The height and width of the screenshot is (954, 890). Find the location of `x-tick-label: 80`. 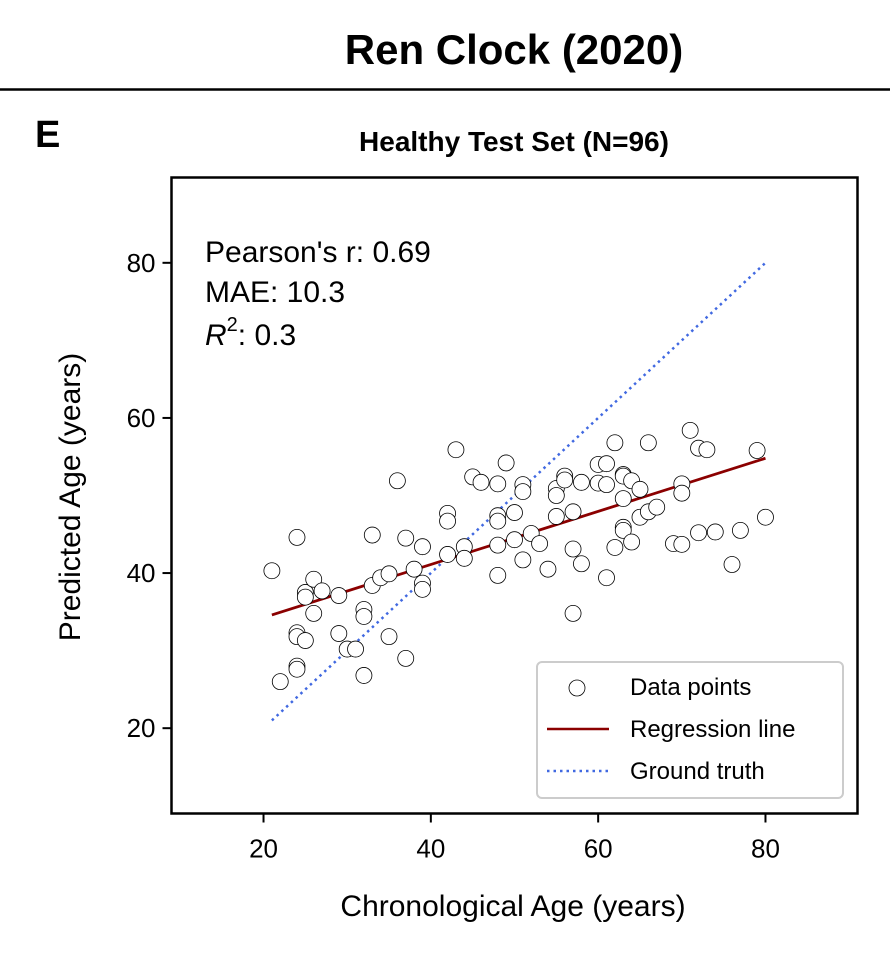

x-tick-label: 80 is located at coordinates (765, 849).